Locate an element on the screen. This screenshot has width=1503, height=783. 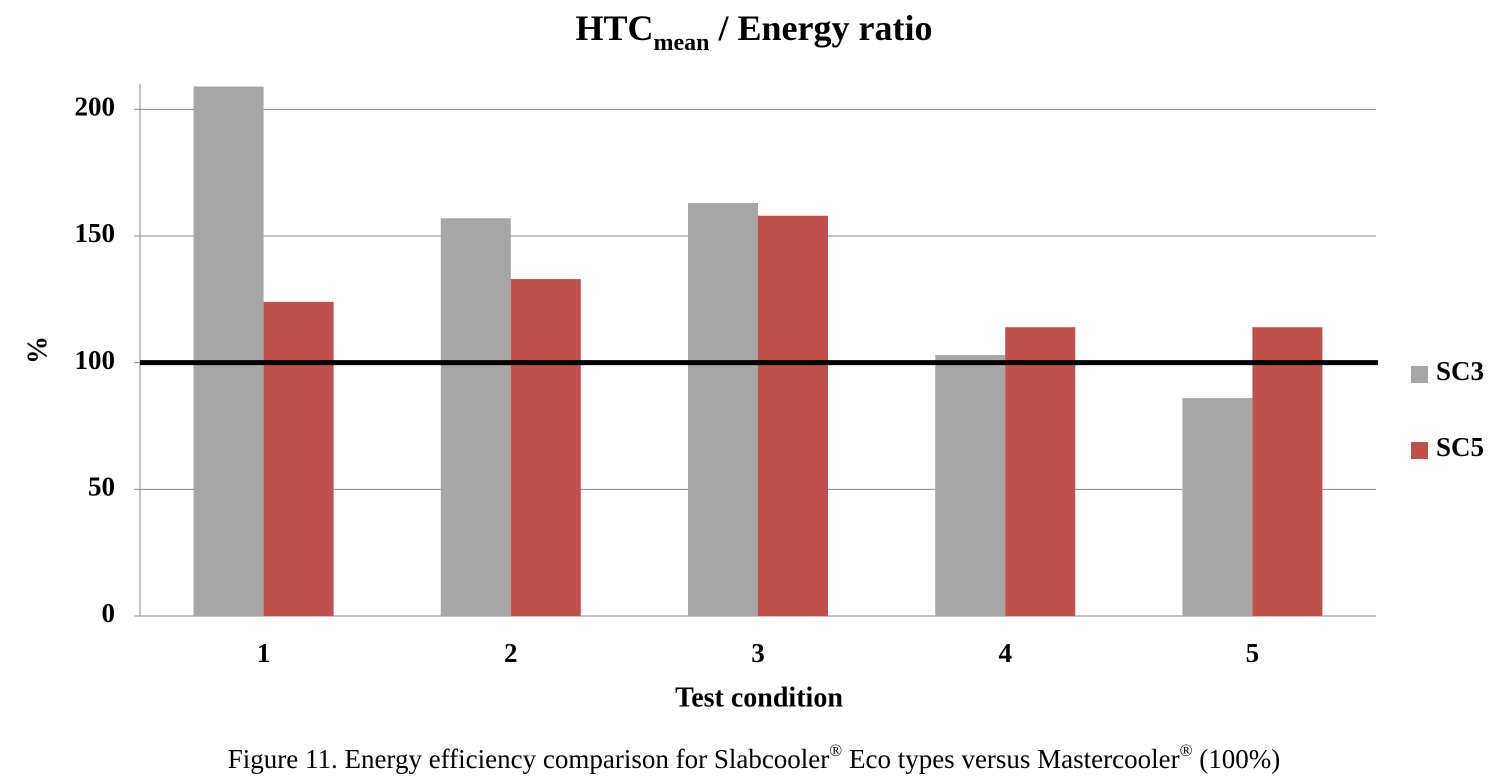
y-tick-label: 100 is located at coordinates (95, 360).